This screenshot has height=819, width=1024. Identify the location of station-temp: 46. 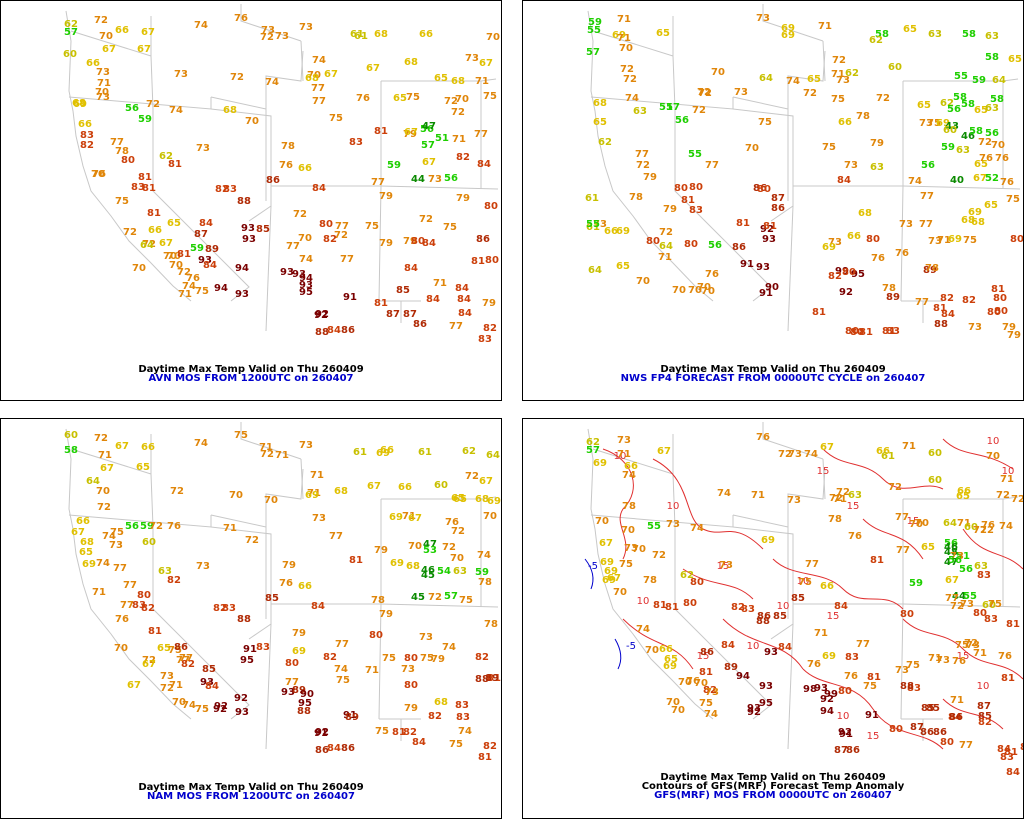
(968, 136).